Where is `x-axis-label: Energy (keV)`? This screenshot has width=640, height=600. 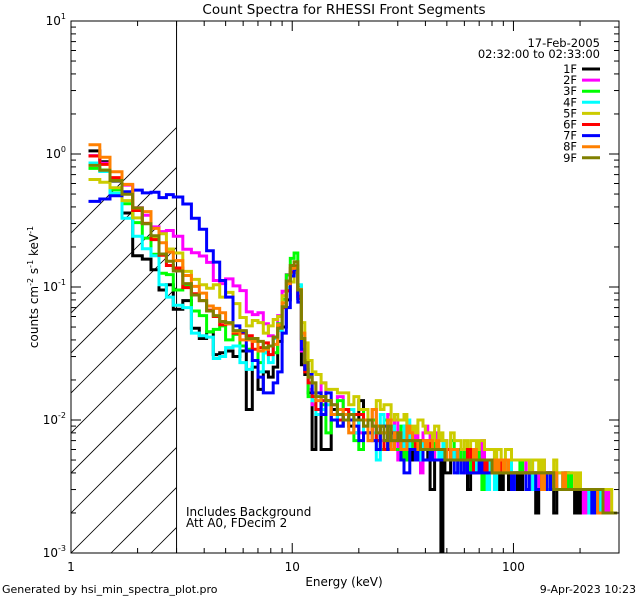
x-axis-label: Energy (keV) is located at coordinates (343, 582).